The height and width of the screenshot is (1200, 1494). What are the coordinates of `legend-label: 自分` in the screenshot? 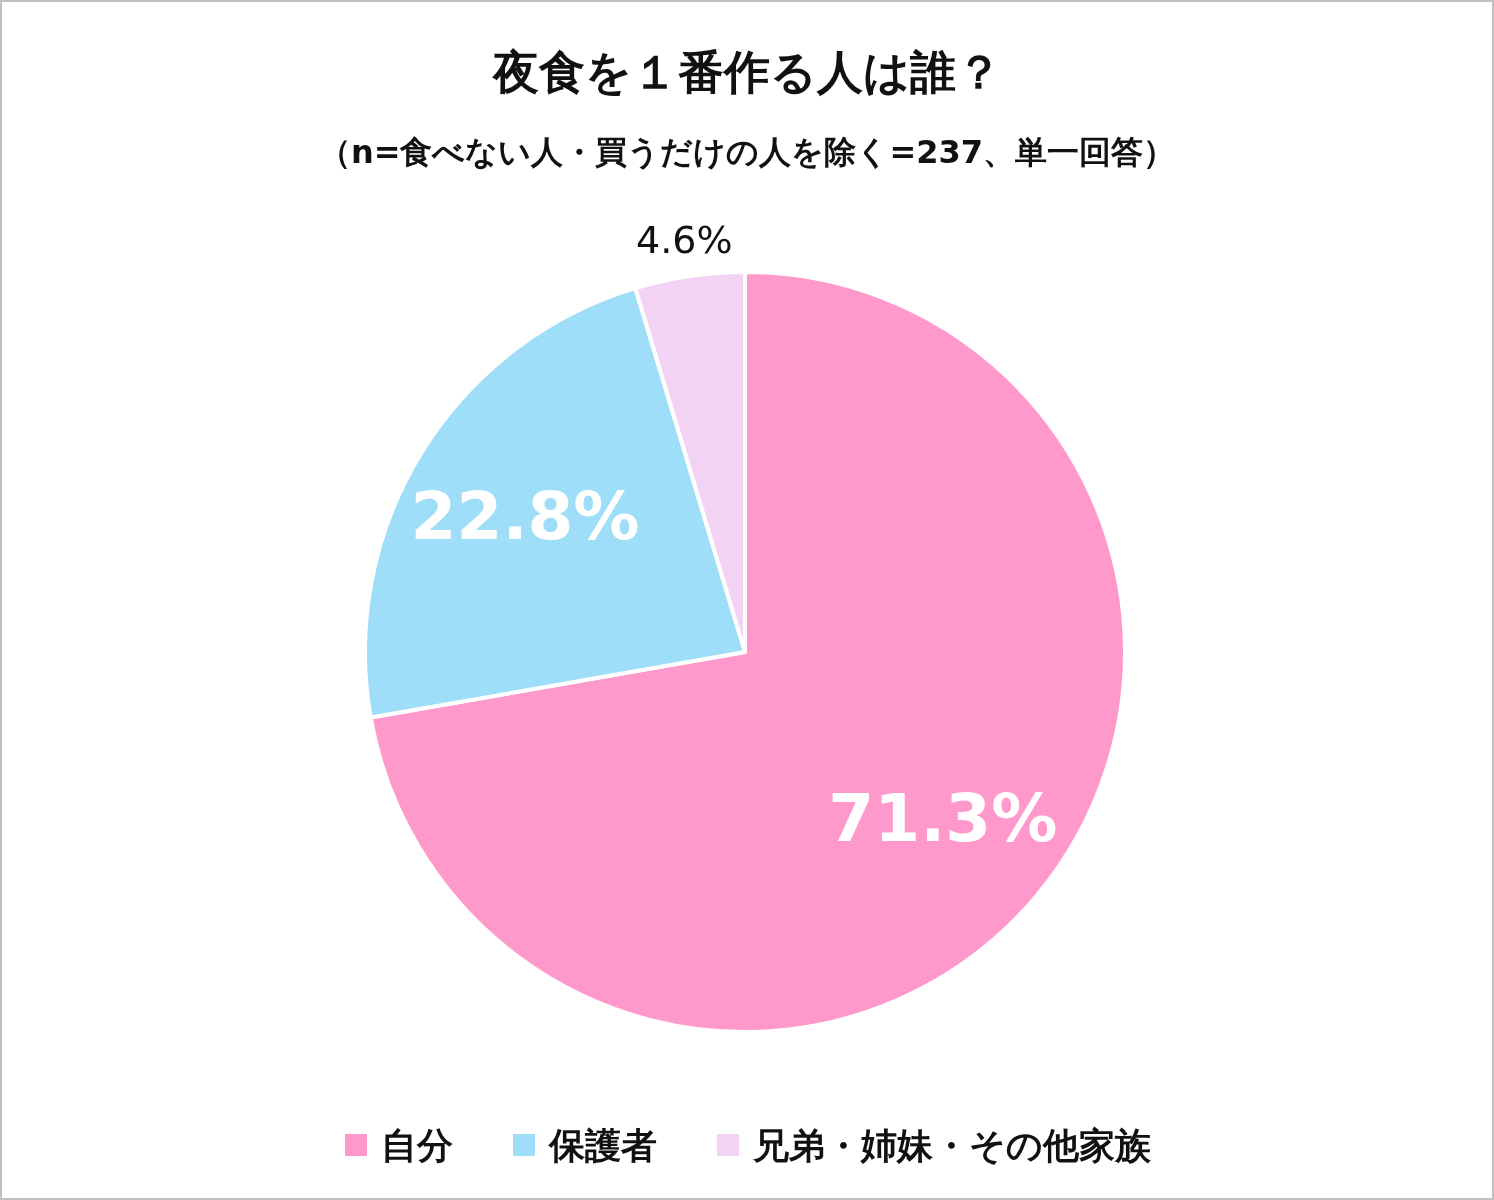 It's located at (417, 1145).